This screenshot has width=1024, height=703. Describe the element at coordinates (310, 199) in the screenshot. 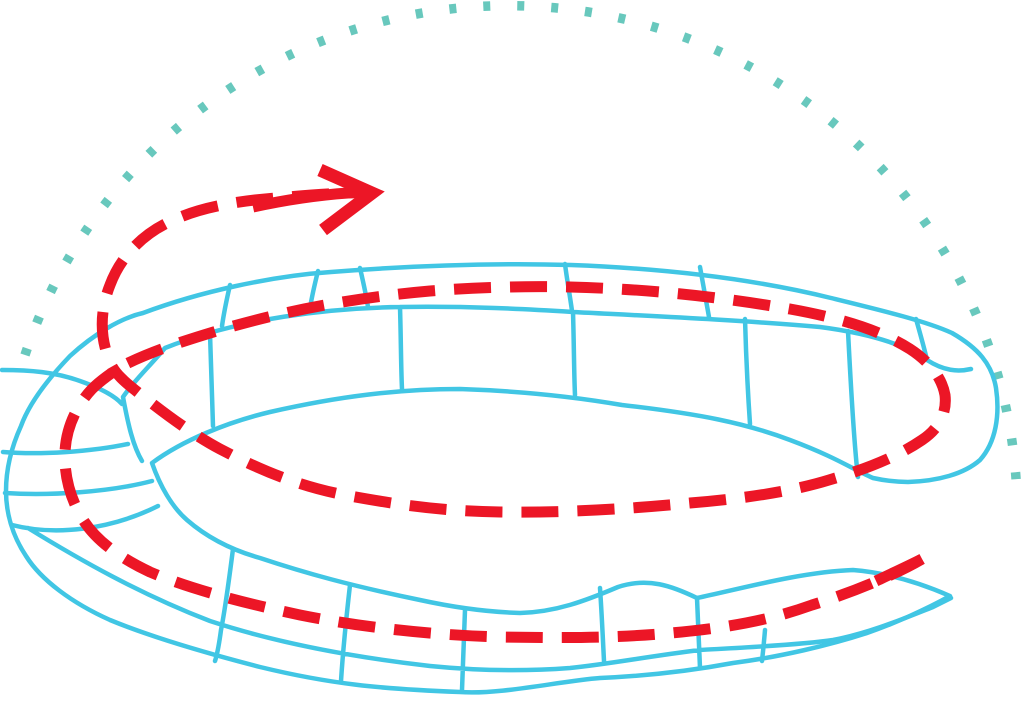

I see `spiral-solid-end-segment` at that location.